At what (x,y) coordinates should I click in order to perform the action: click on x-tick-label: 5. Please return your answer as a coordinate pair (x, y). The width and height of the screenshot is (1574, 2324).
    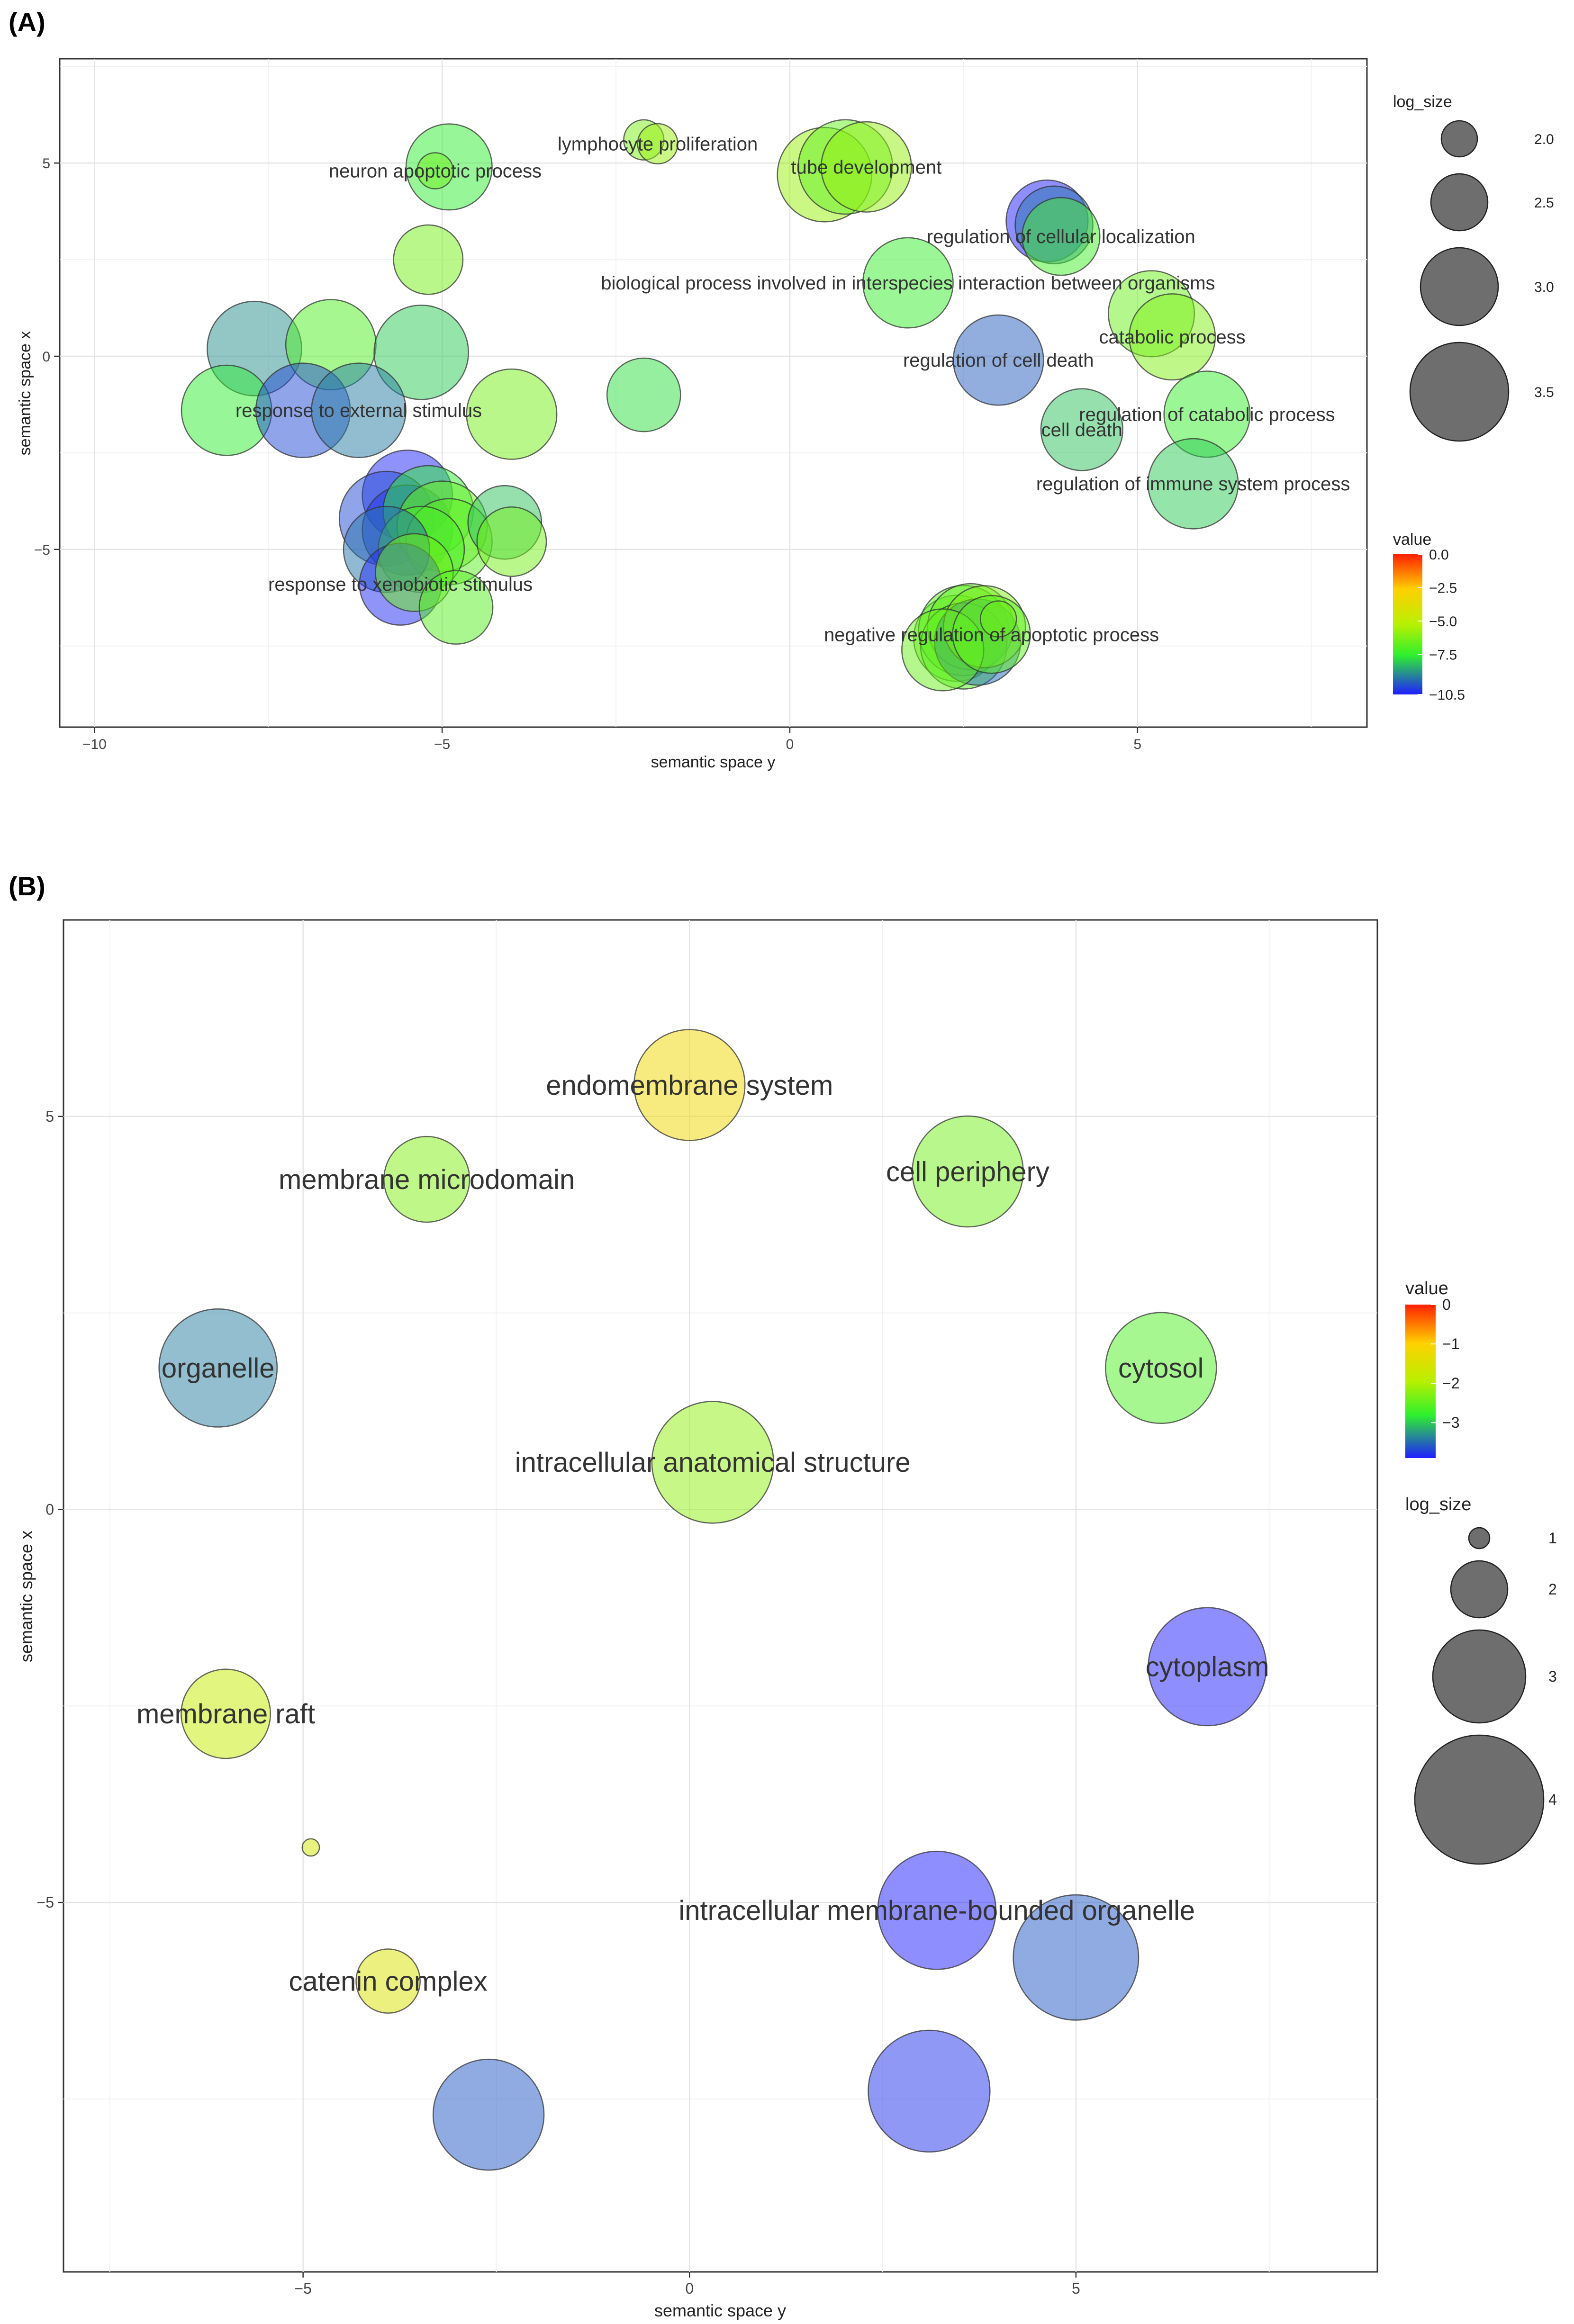
    Looking at the image, I should click on (1137, 744).